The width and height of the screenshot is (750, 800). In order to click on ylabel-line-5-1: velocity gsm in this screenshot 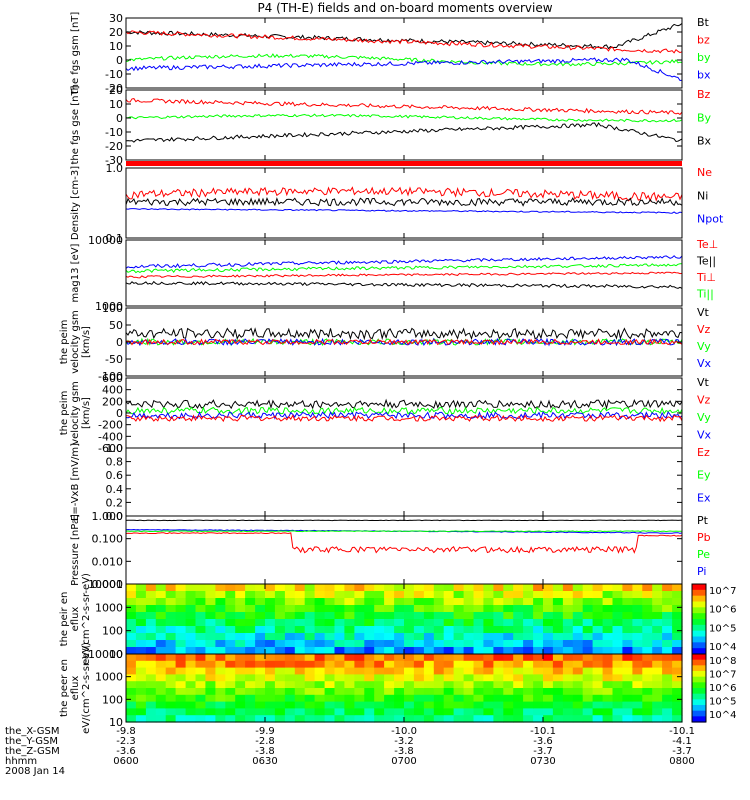, I will do `click(75, 413)`.